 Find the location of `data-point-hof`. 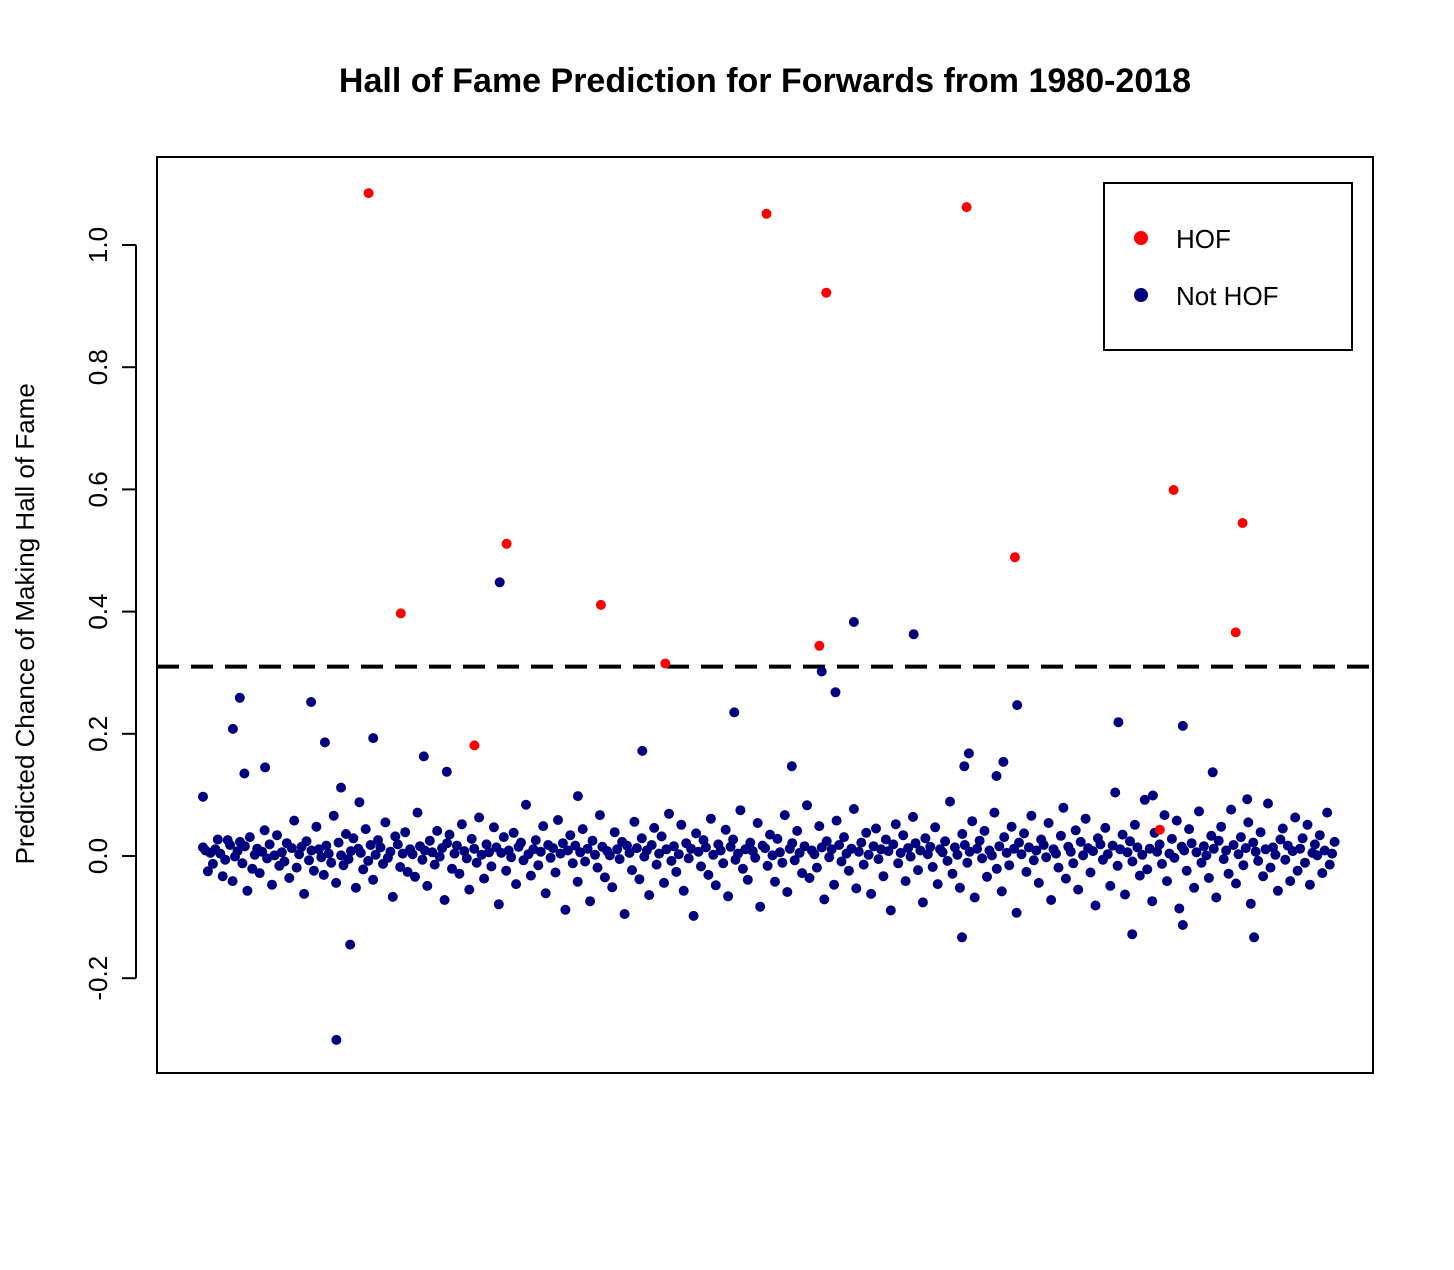

data-point-hof is located at coordinates (766, 213).